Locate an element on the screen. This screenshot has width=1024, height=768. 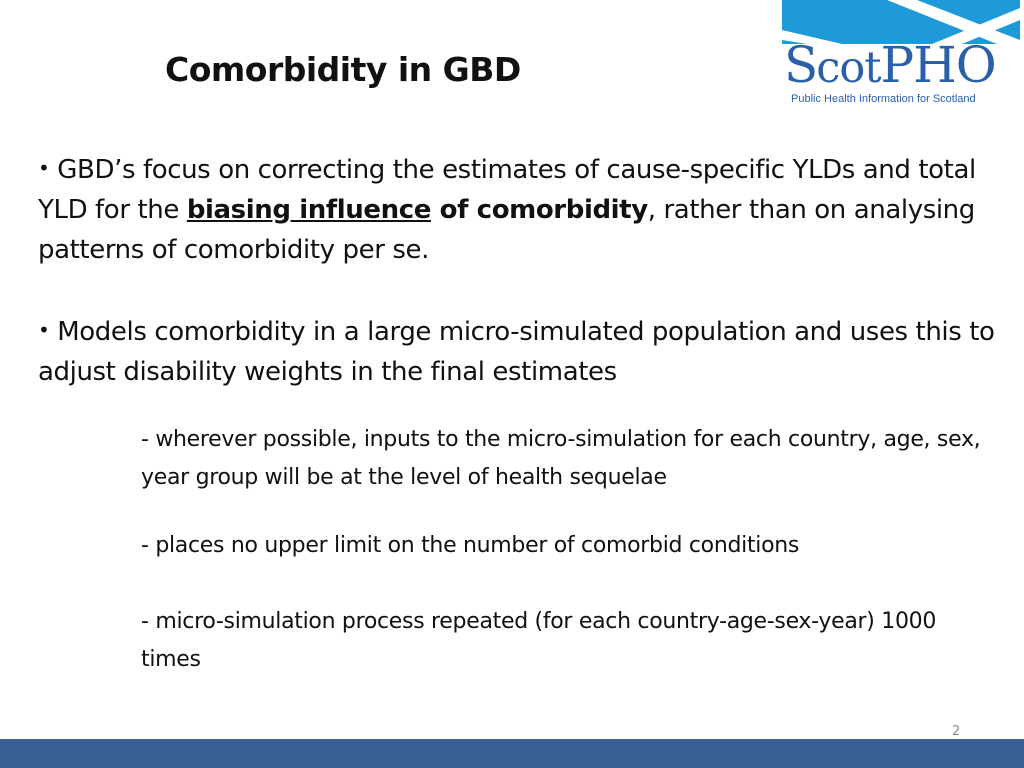
saltire-flag-graphic is located at coordinates (901, 22).